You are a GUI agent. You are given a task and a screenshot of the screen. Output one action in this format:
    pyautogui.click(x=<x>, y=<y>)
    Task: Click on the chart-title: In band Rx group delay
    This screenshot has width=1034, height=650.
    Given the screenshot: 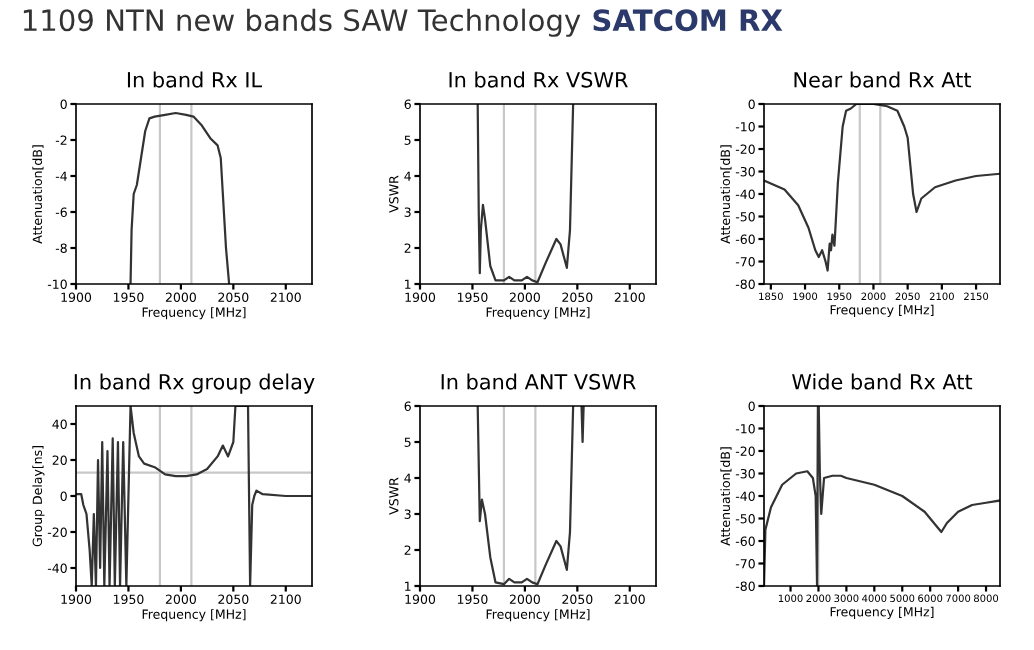 What is the action you would take?
    pyautogui.click(x=194, y=383)
    